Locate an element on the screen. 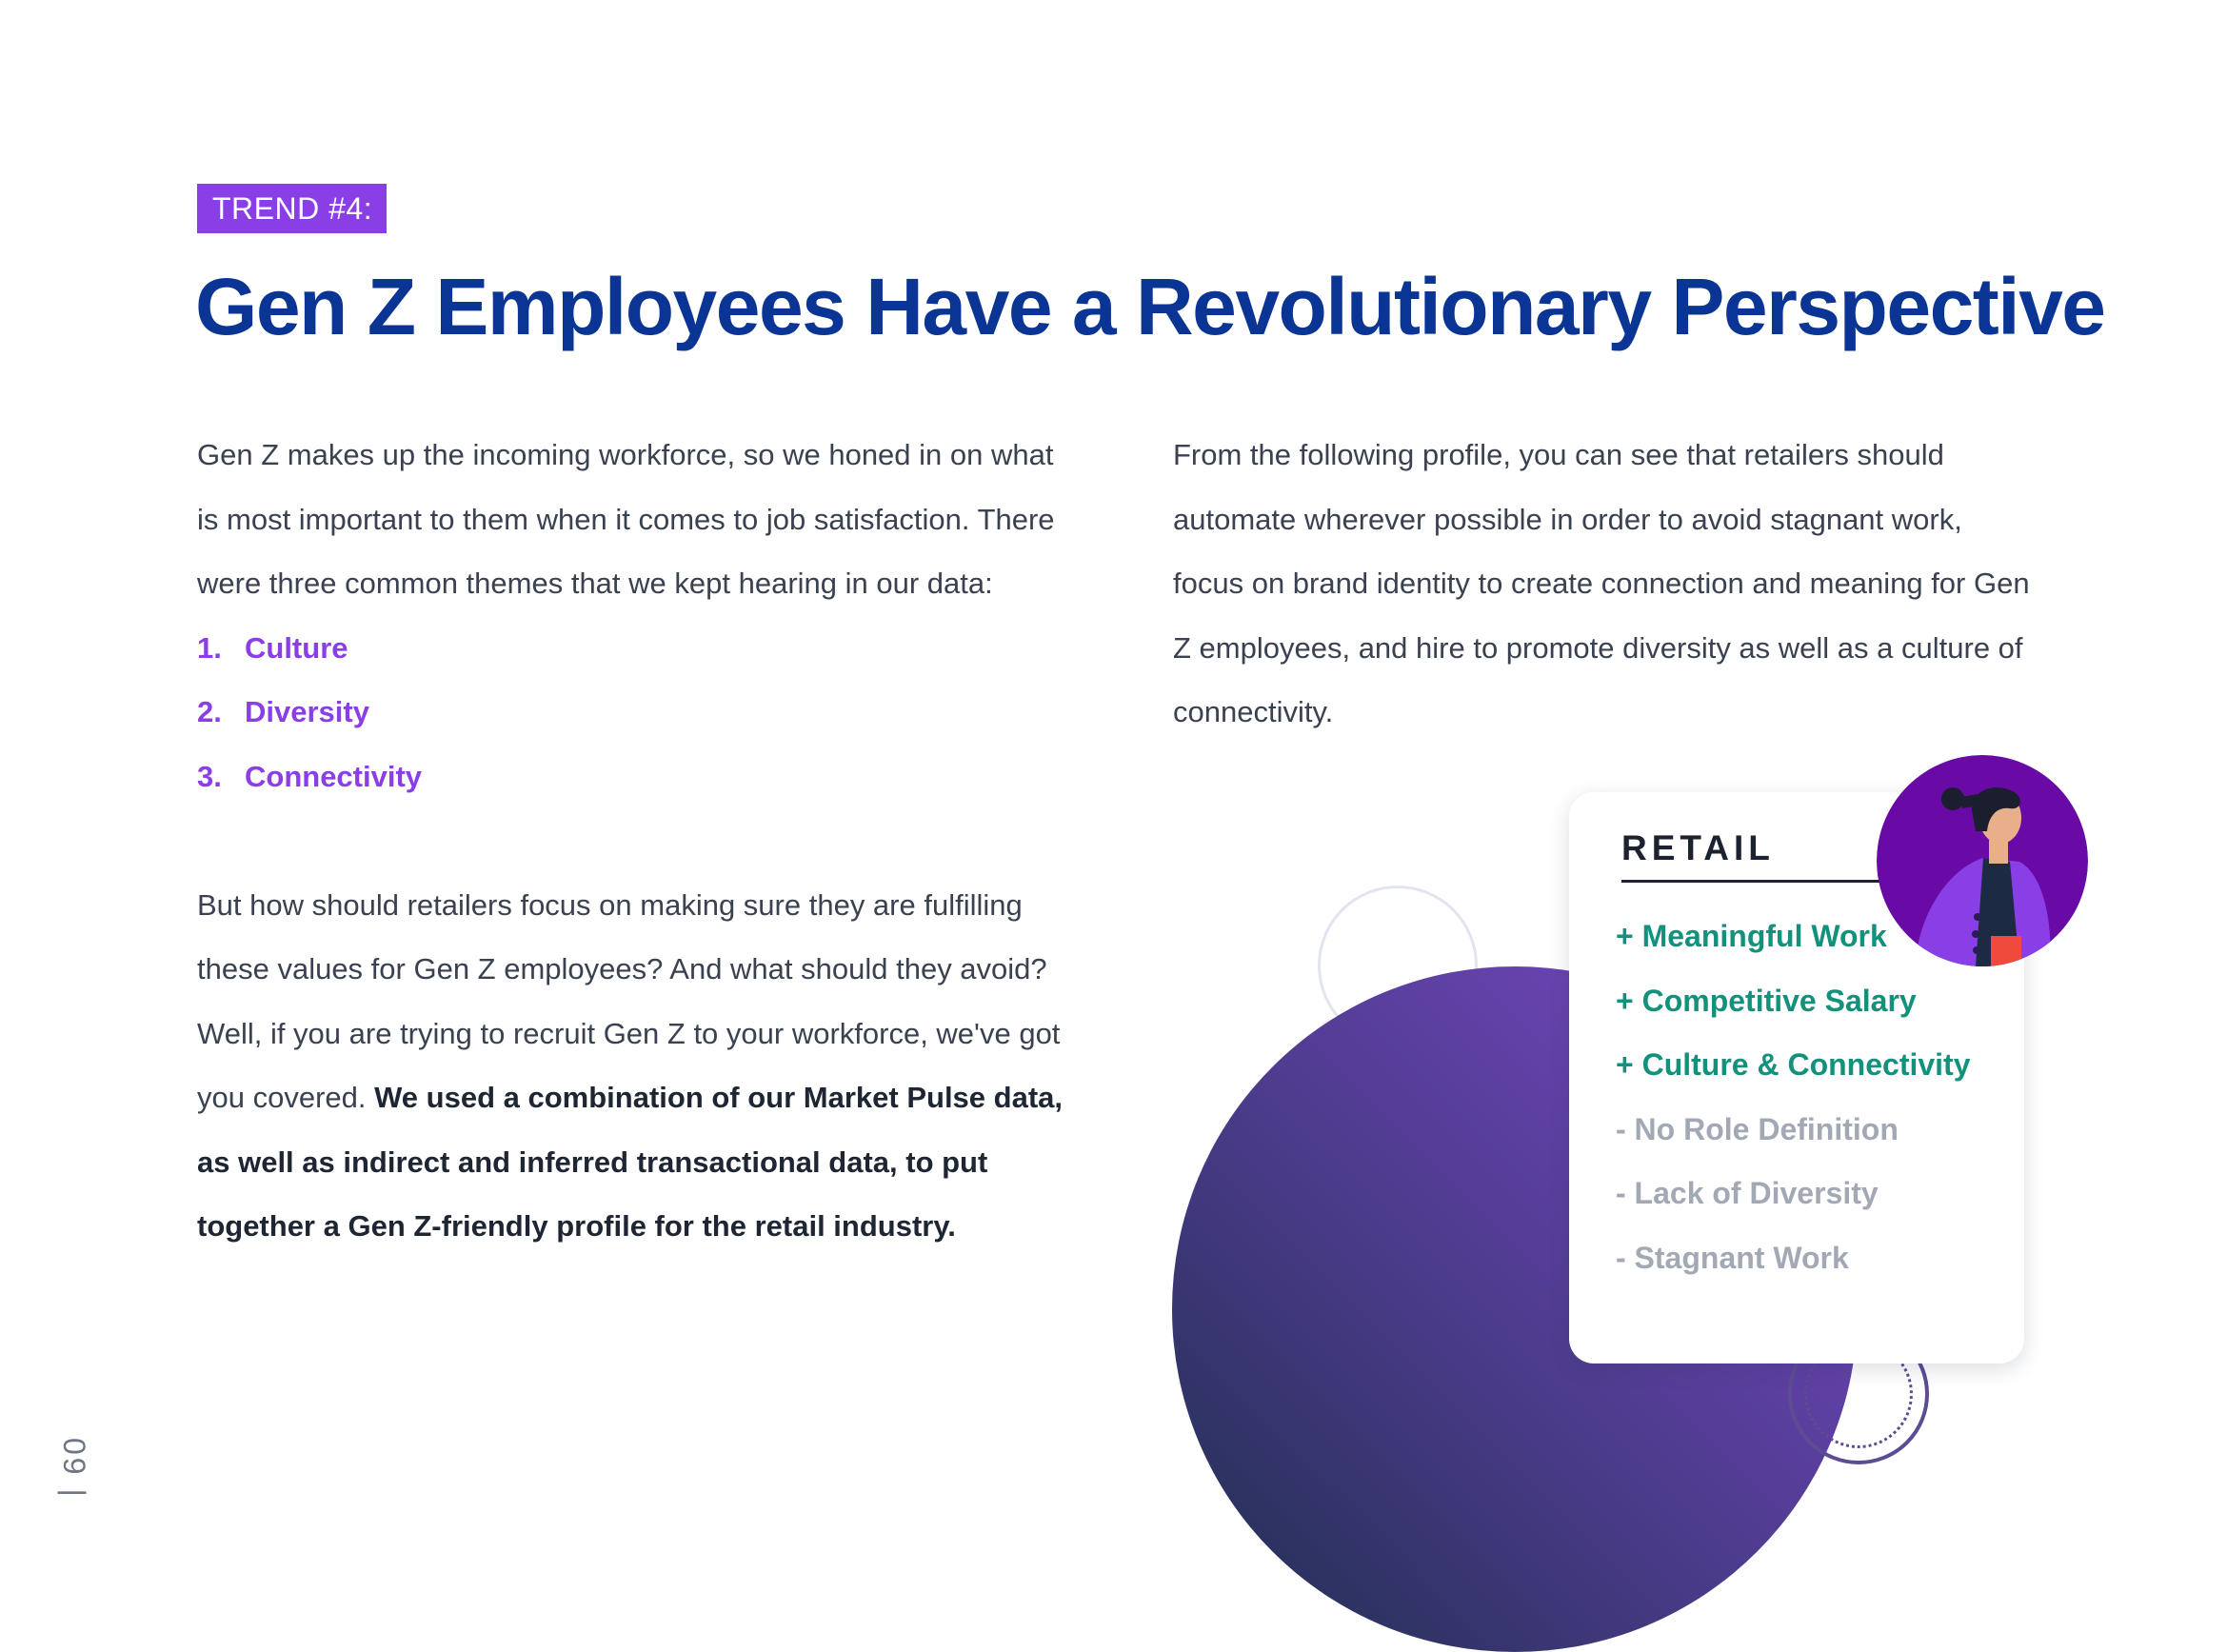  themes-list: 1. Culture 2. Diversity 3. Connectivity is located at coordinates (635, 712).